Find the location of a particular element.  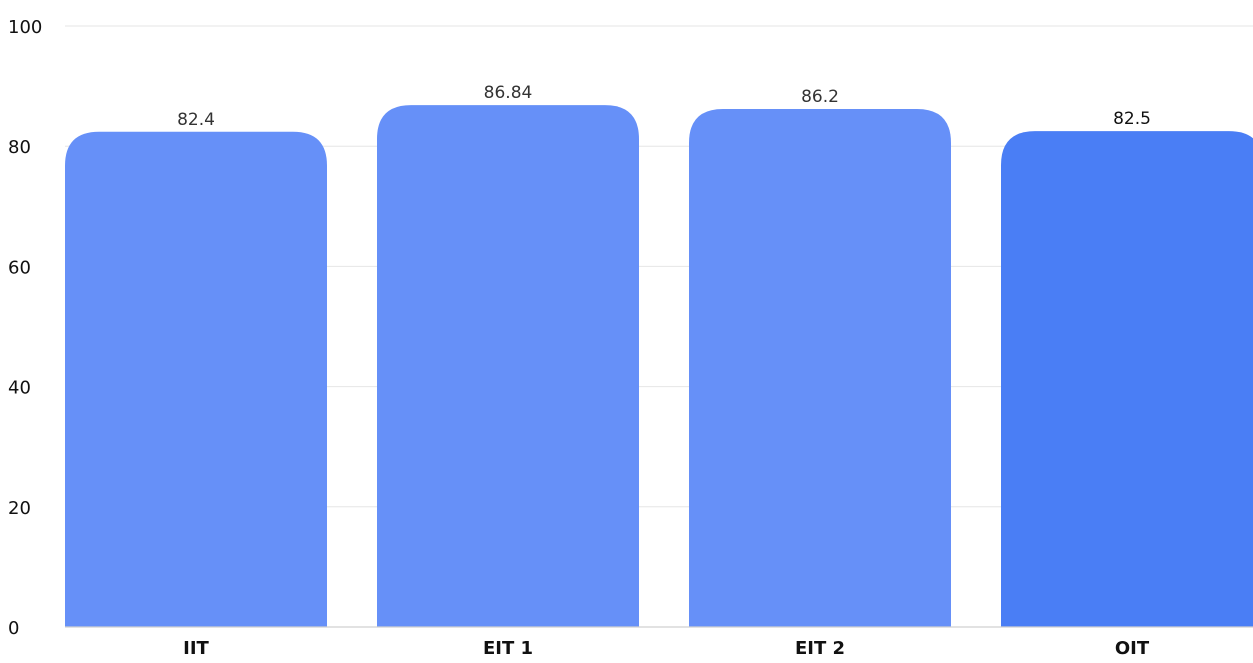

bar-value-labels: 82.4 86.84 86.2 82.5 is located at coordinates (664, 106).